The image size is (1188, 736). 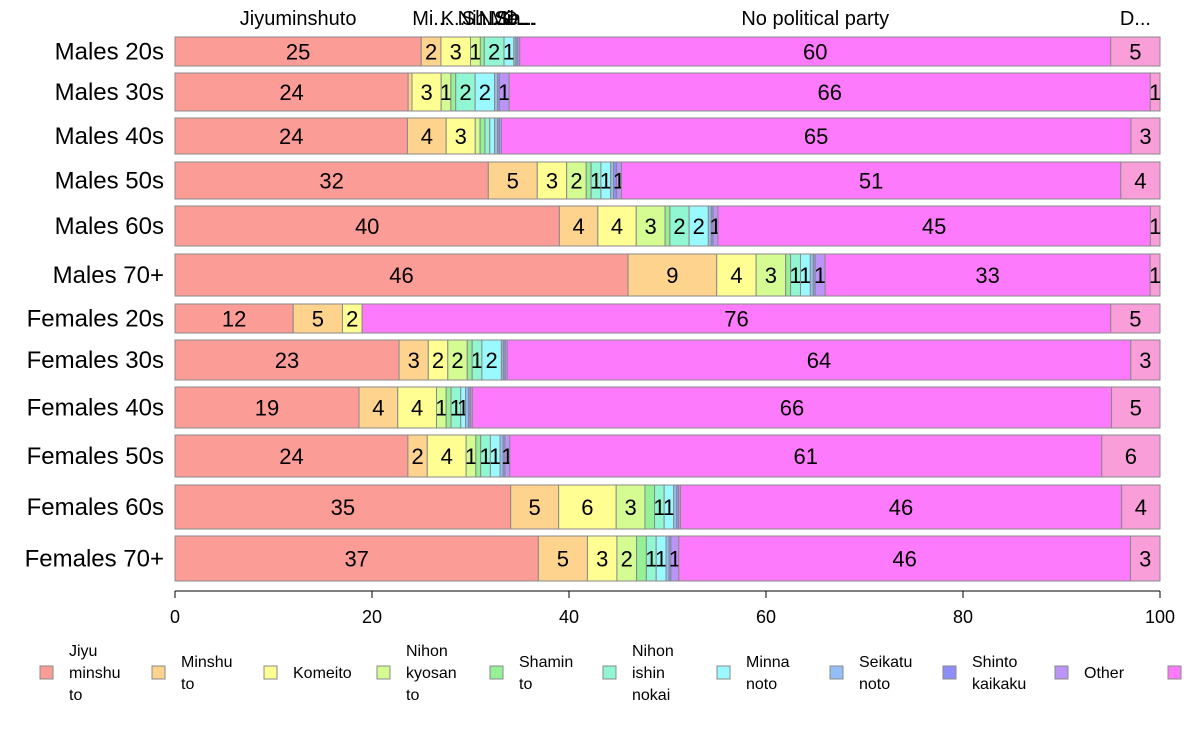 I want to click on bar-row-males-30s: 24 3 1 2 2 1 66 1, so click(x=667, y=92).